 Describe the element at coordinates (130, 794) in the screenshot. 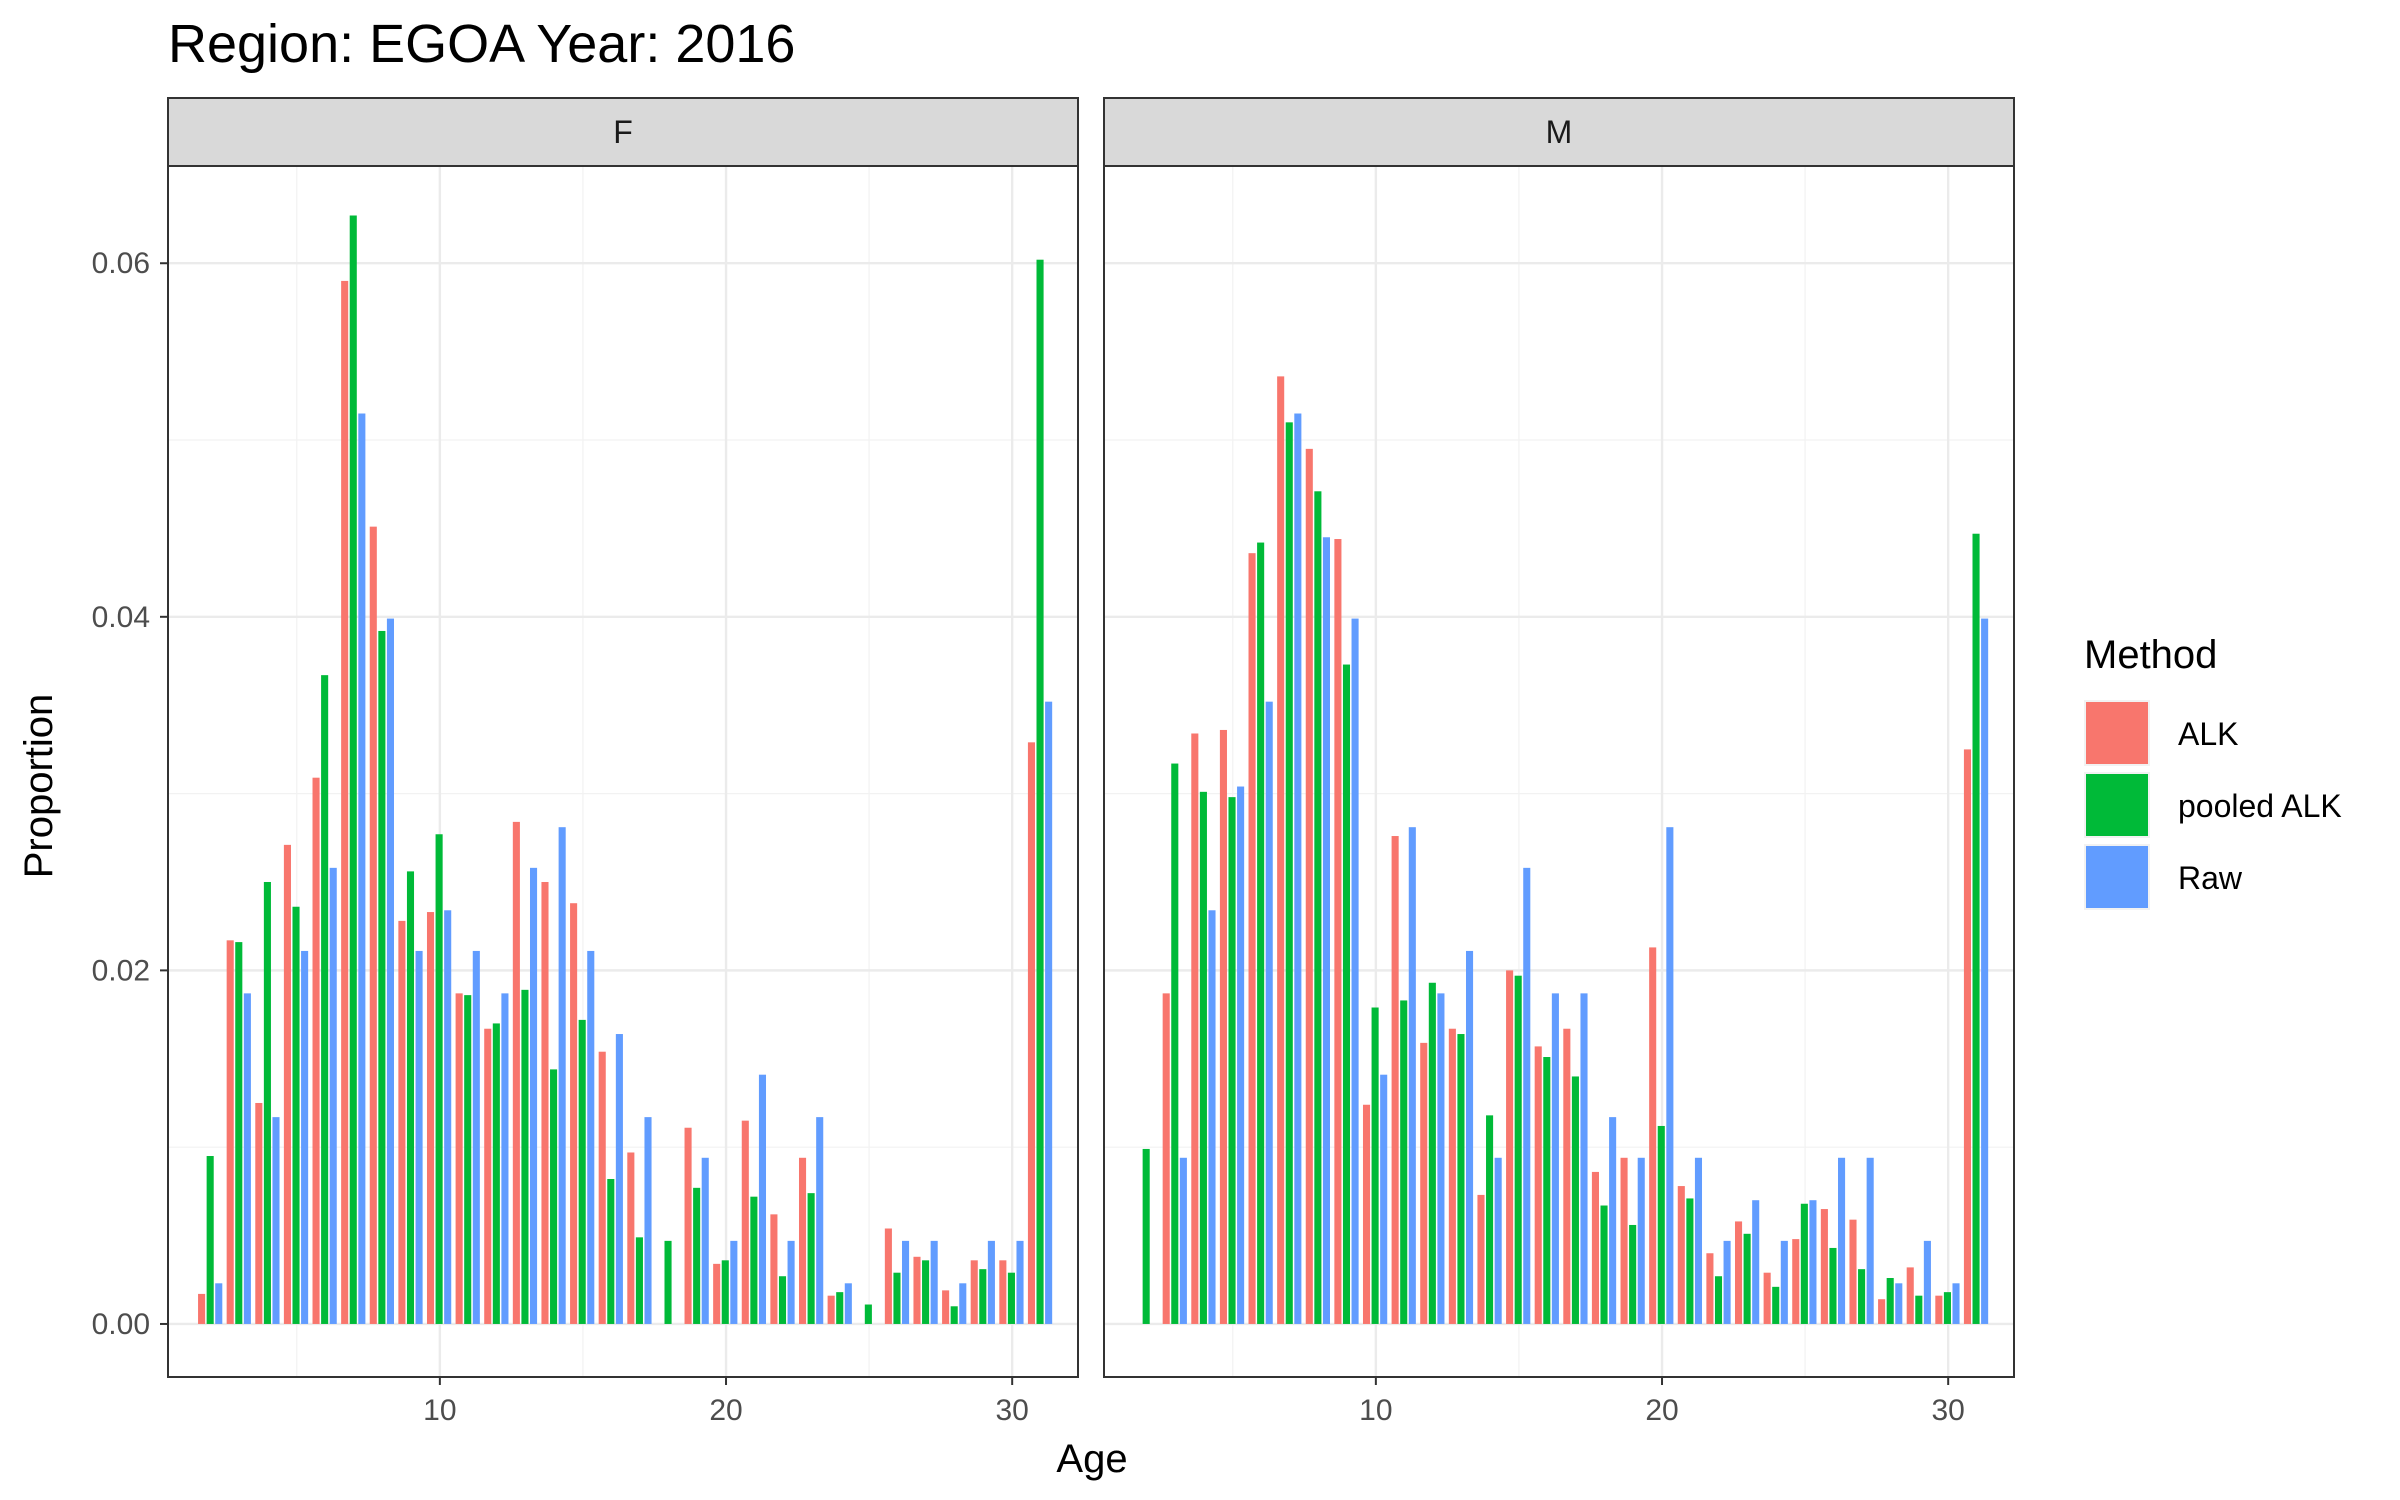

I see `y-axis: 0.00 0.02 0.04 0.06` at that location.